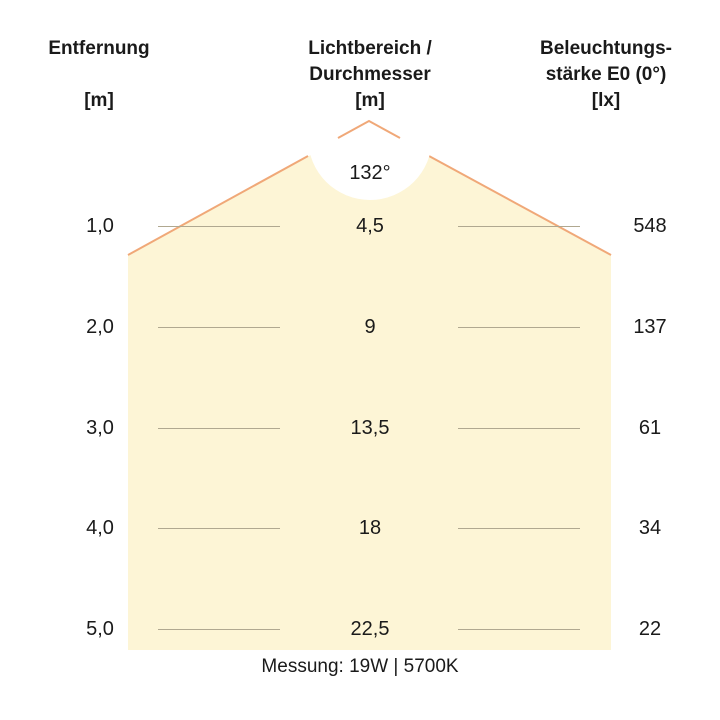  What do you see at coordinates (650, 428) in the screenshot?
I see `lux-value: 61` at bounding box center [650, 428].